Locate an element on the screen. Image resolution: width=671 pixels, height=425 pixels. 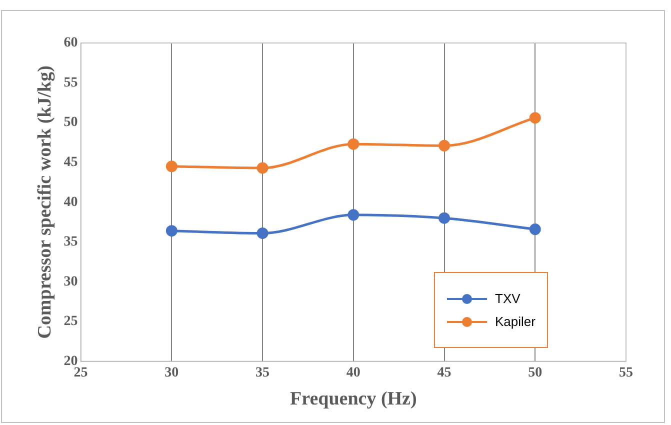
y-tick-label: 40 is located at coordinates (71, 202).